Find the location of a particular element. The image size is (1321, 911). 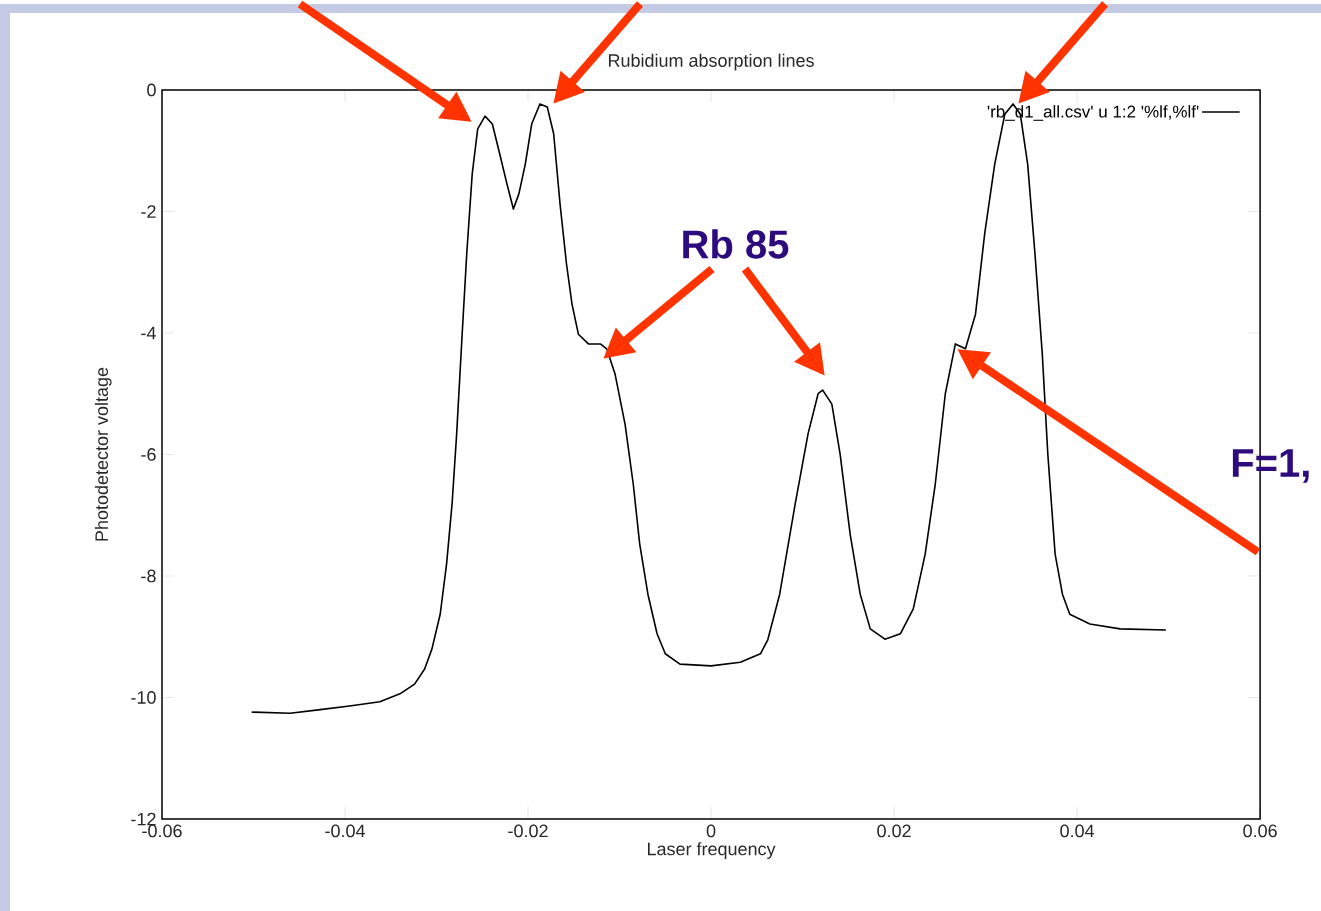

annotation: Rb 85 is located at coordinates (736, 244).